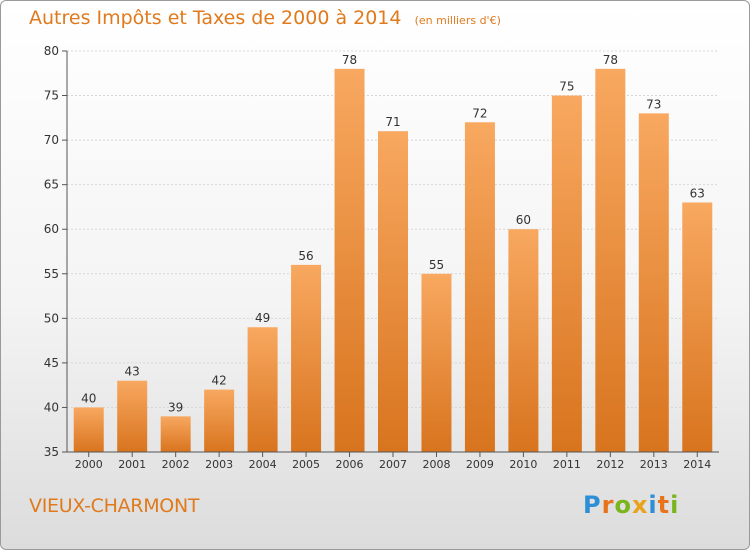 This screenshot has height=550, width=750. What do you see at coordinates (51, 452) in the screenshot?
I see `y-tick-label: 35` at bounding box center [51, 452].